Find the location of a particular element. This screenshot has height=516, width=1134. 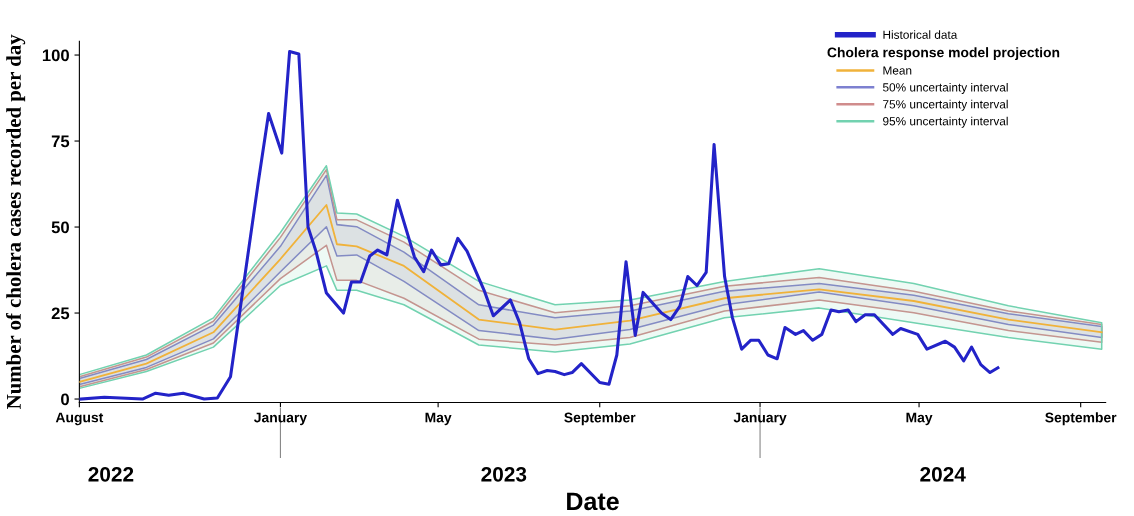

y-tick-label: 0 is located at coordinates (65, 399).